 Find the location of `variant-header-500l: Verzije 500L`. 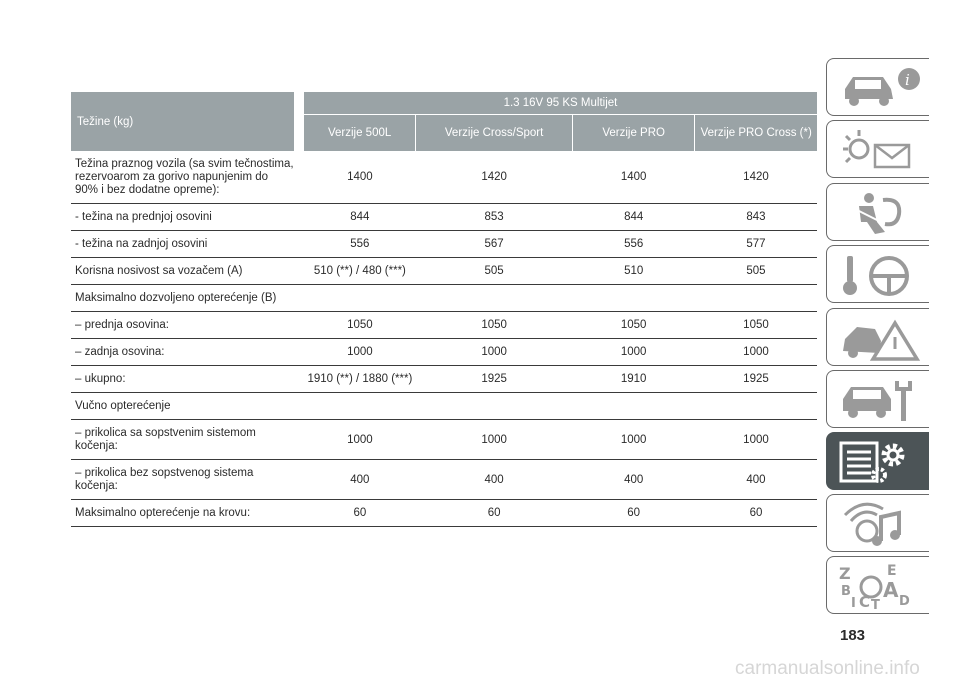

variant-header-500l: Verzije 500L is located at coordinates (359, 132).